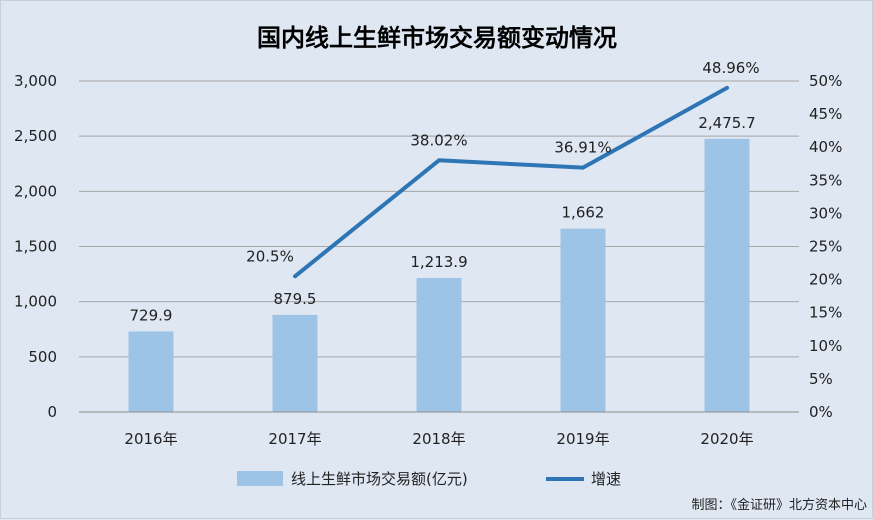 The image size is (873, 520). Describe the element at coordinates (606, 479) in the screenshot. I see `legend-label-line: 增速` at that location.